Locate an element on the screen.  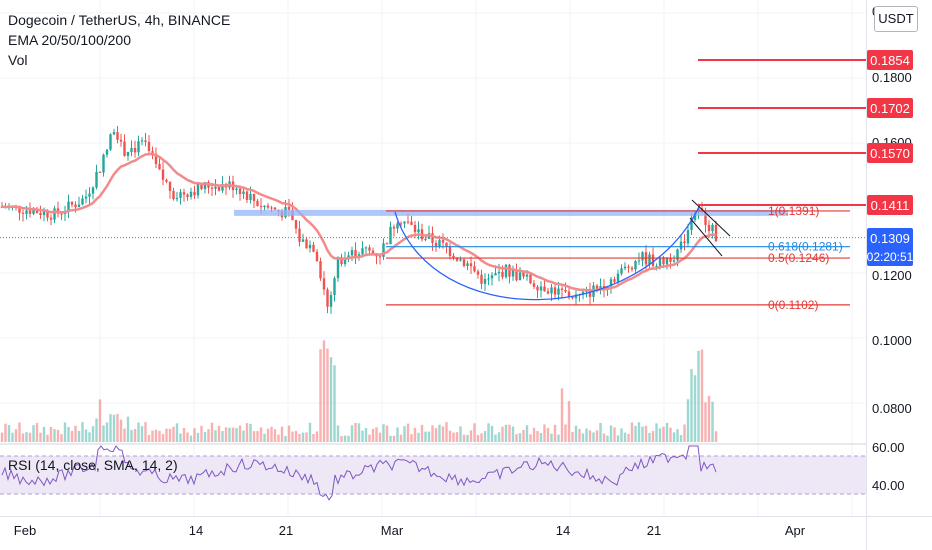
current-price-badge is located at coordinates (890, 247).